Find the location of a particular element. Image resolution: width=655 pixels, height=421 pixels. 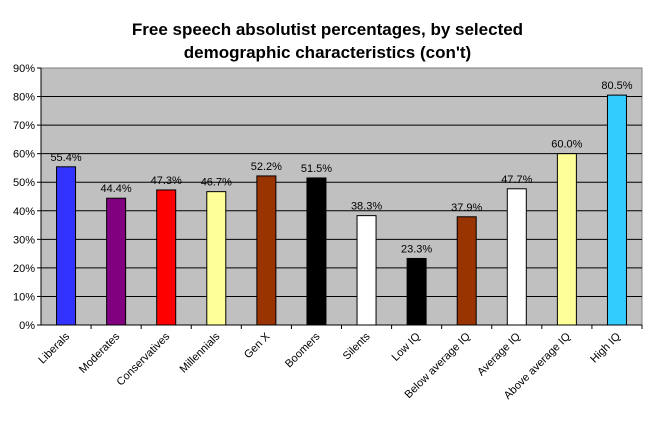

x-tick-label: Average IQ is located at coordinates (499, 354).